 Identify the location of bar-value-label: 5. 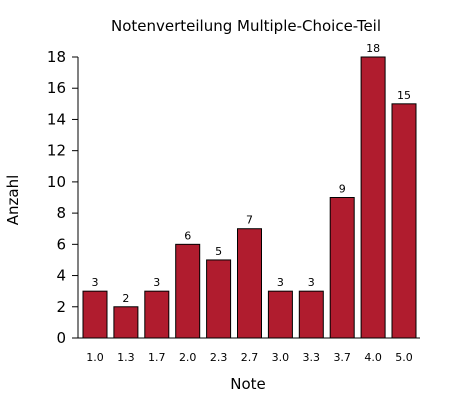
(218, 251).